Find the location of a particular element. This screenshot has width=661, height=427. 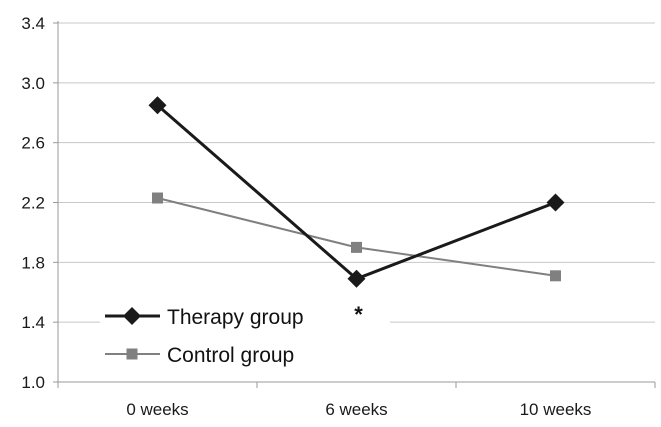

y-tick-label: 1.4 is located at coordinates (33, 322).